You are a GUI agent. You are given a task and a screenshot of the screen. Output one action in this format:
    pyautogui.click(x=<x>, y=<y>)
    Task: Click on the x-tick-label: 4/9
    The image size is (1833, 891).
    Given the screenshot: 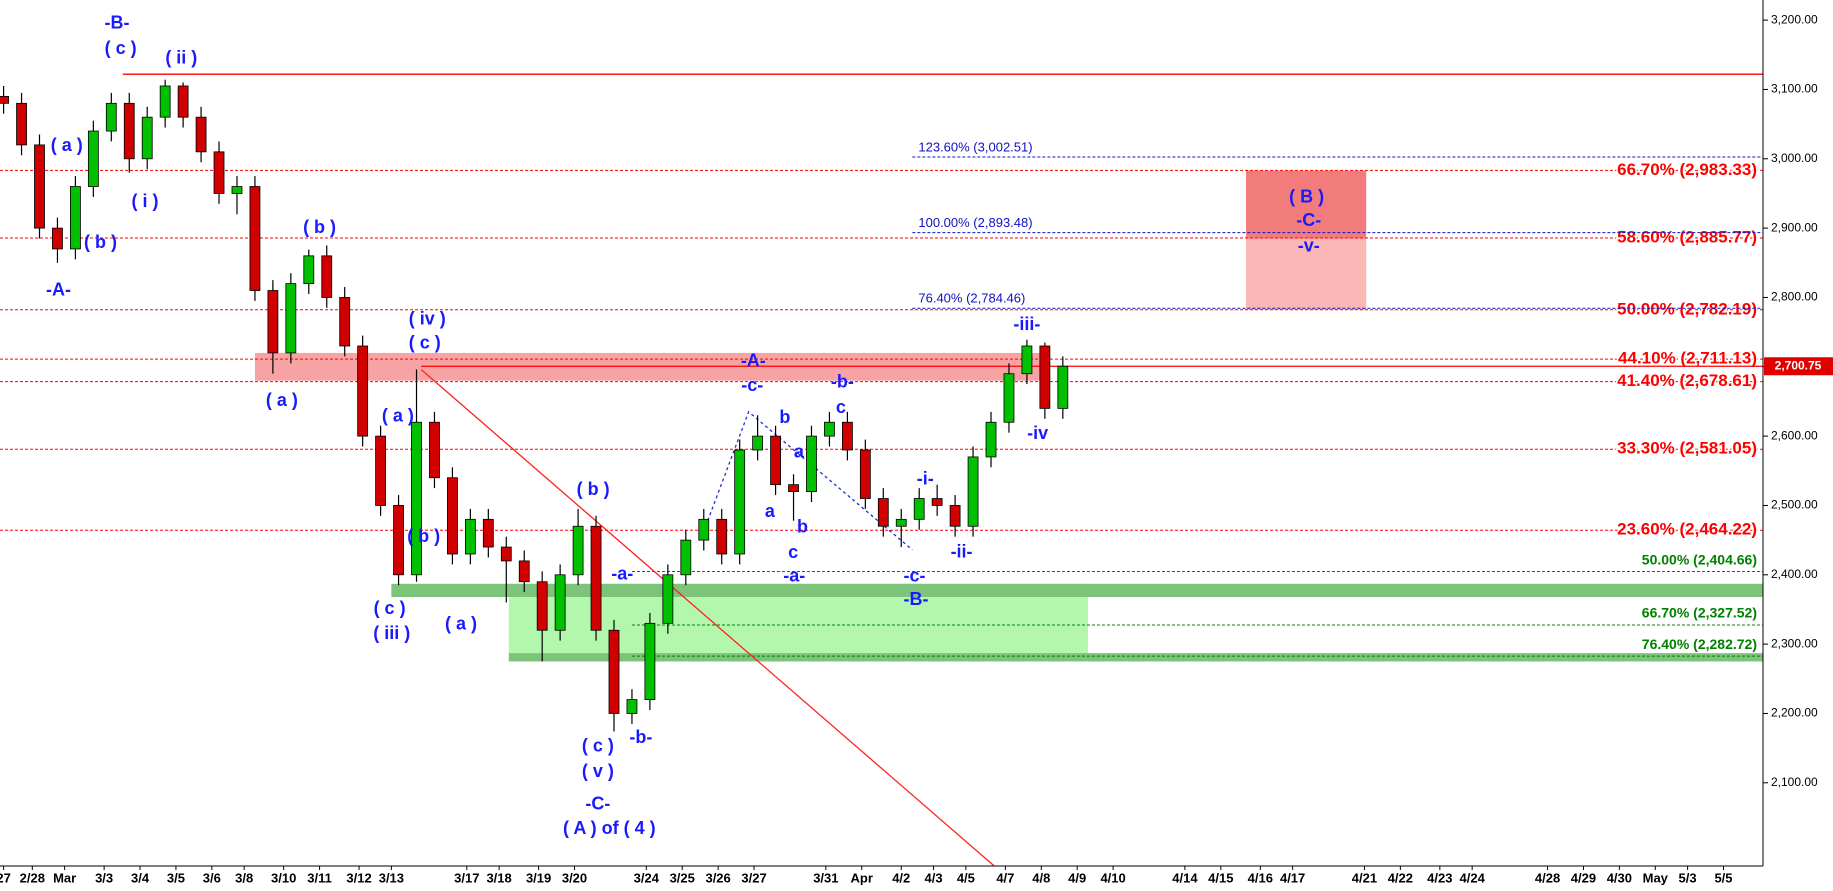 What is the action you would take?
    pyautogui.click(x=1077, y=877)
    